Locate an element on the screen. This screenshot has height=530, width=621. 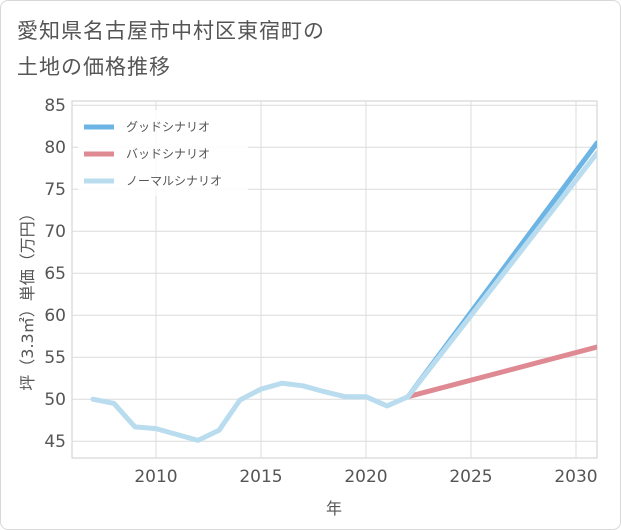
y-axis-title: 坪（3.3㎡）単価（万円） is located at coordinates (27, 297).